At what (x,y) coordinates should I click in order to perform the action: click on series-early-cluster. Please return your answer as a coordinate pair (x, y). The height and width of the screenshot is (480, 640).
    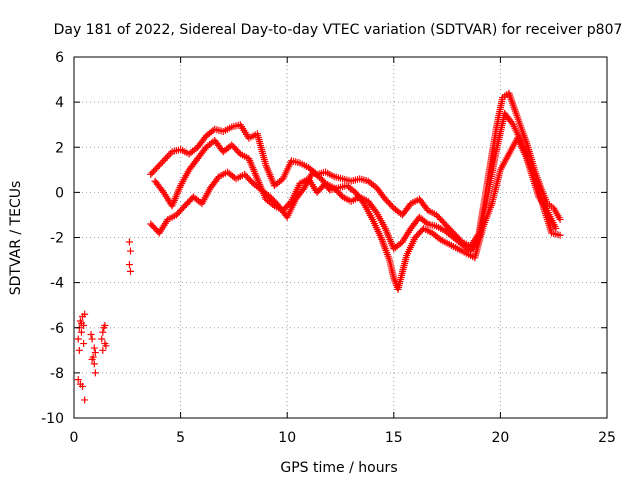
    Looking at the image, I should click on (104, 321).